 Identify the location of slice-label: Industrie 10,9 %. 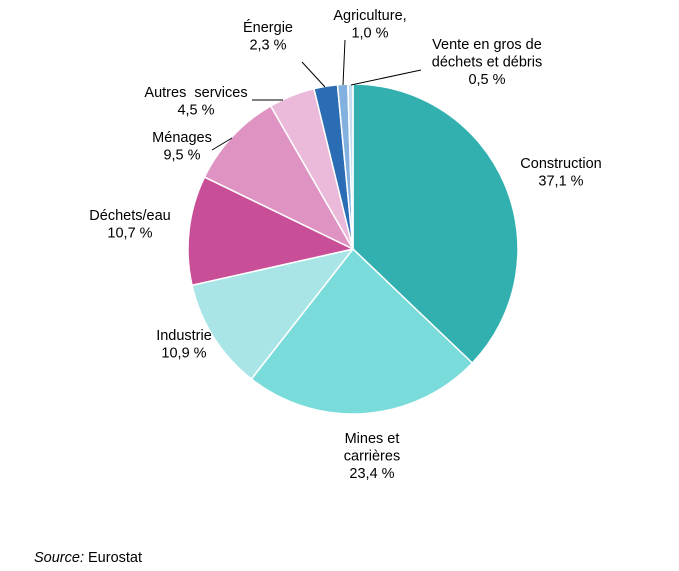
(184, 345).